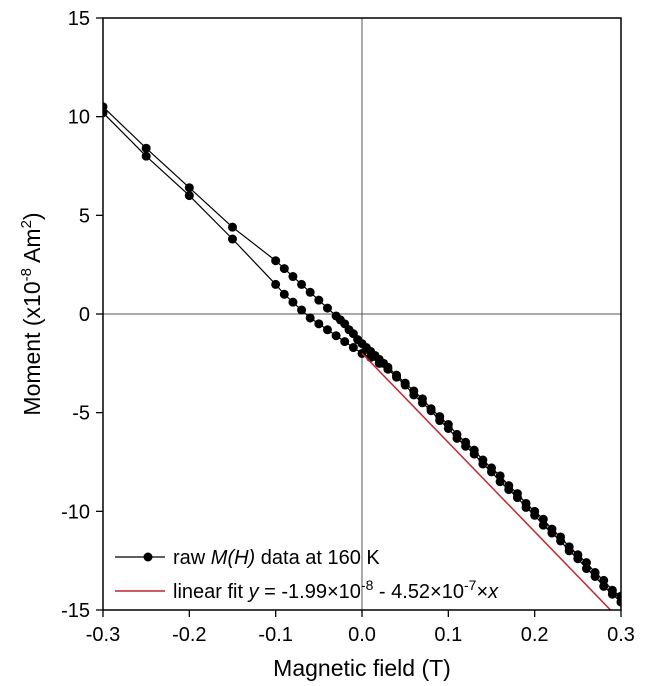 The width and height of the screenshot is (650, 686). Describe the element at coordinates (32, 248) in the screenshot. I see `y-label-text-2: Am` at that location.